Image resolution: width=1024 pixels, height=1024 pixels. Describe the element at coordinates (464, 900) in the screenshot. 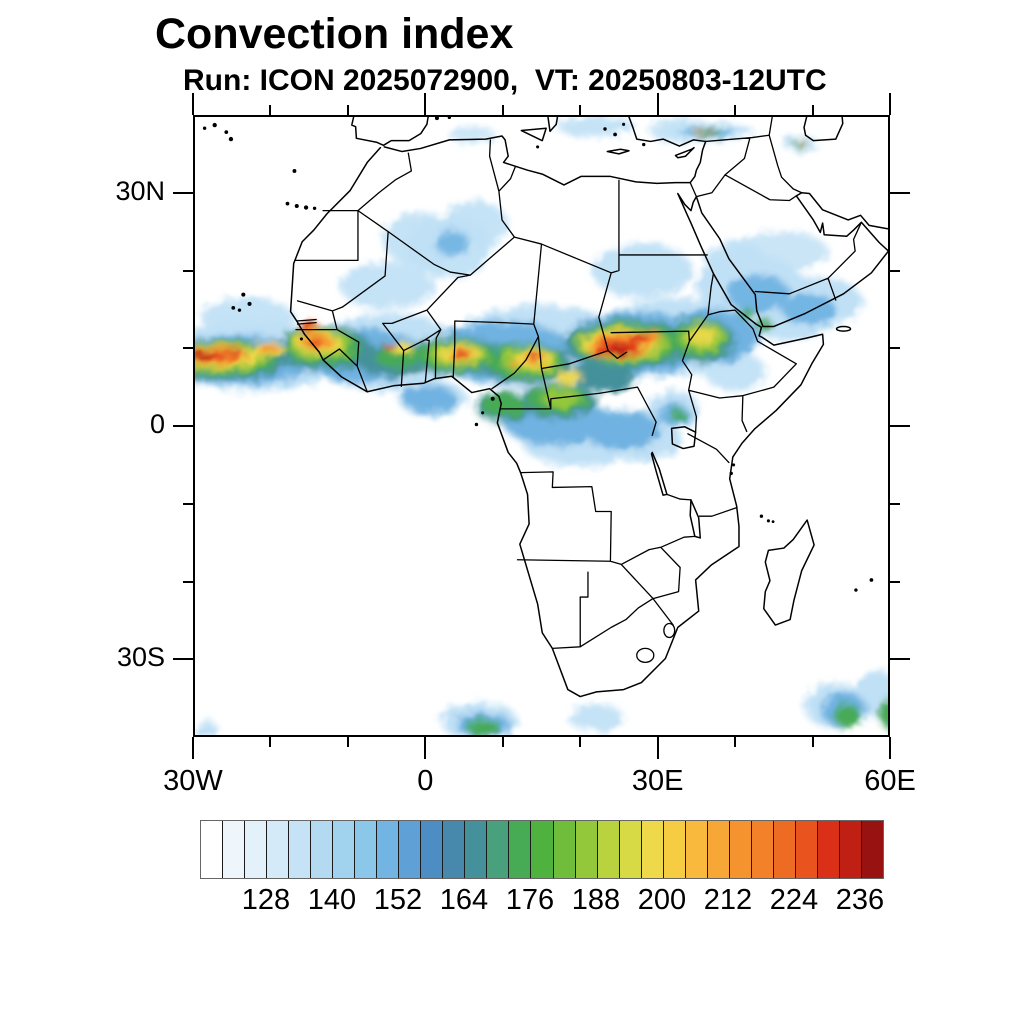

I see `colorbar-label: 164` at that location.